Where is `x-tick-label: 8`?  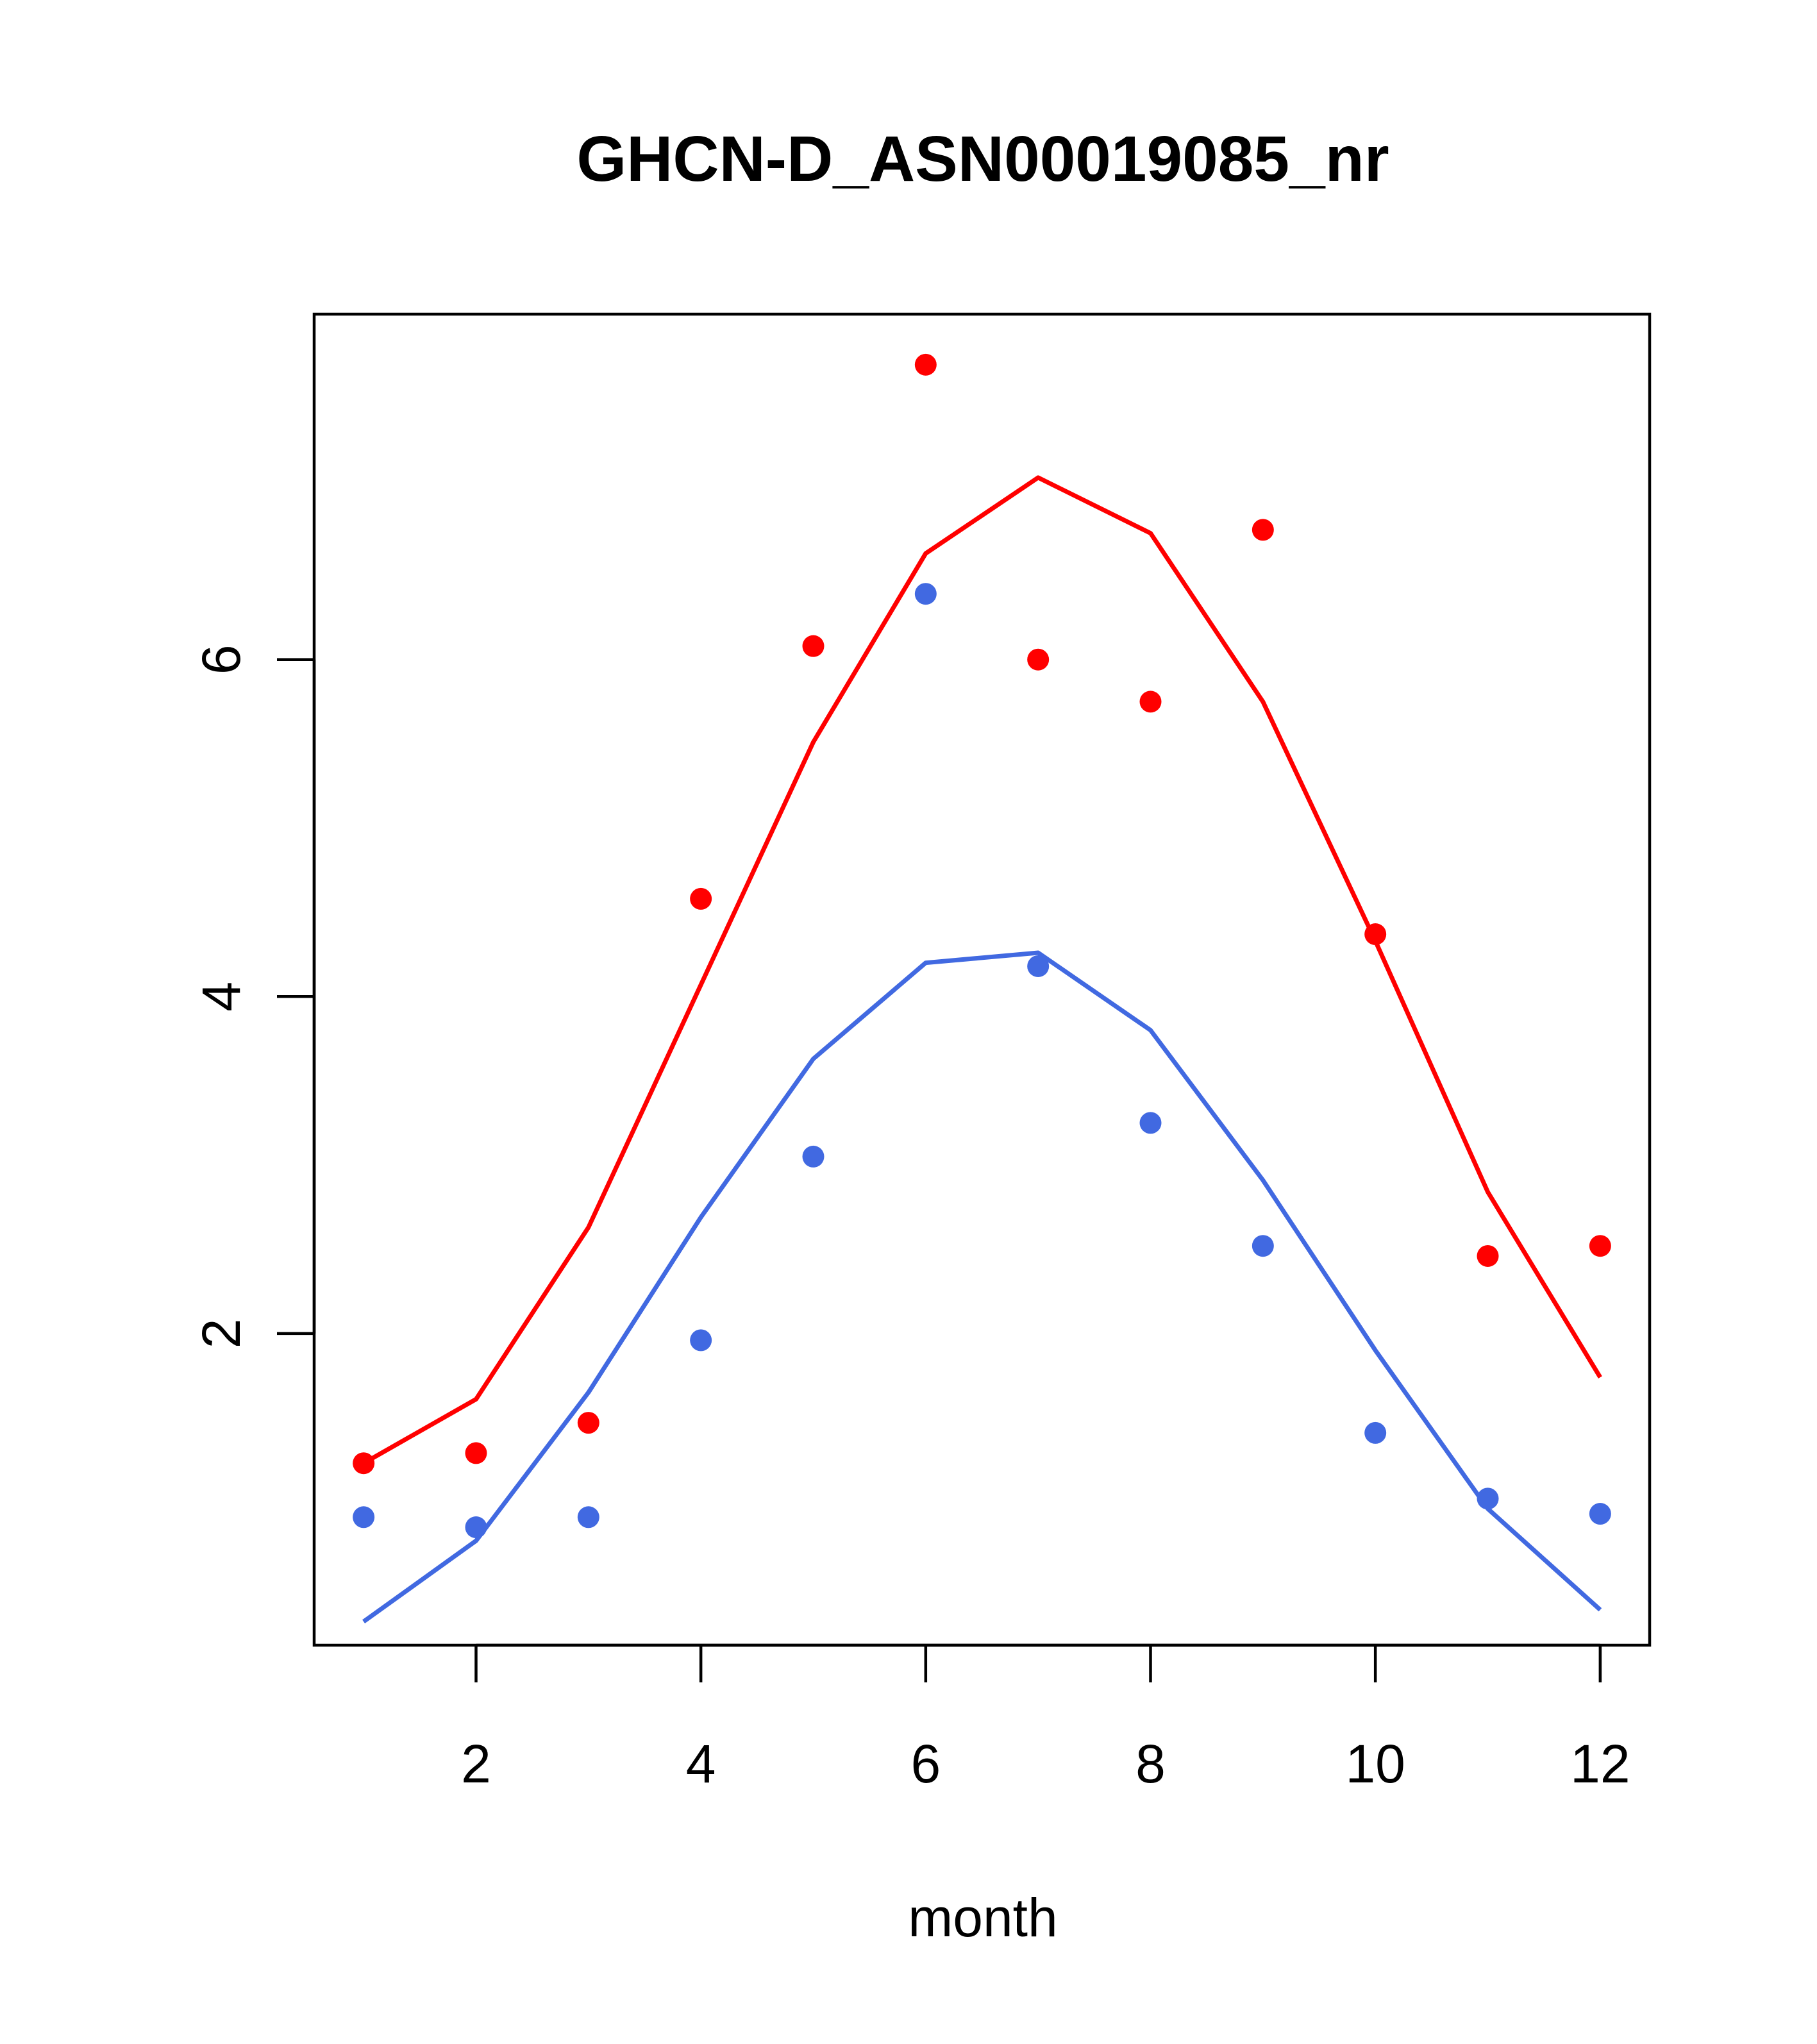
x-tick-label: 8 is located at coordinates (1150, 1764).